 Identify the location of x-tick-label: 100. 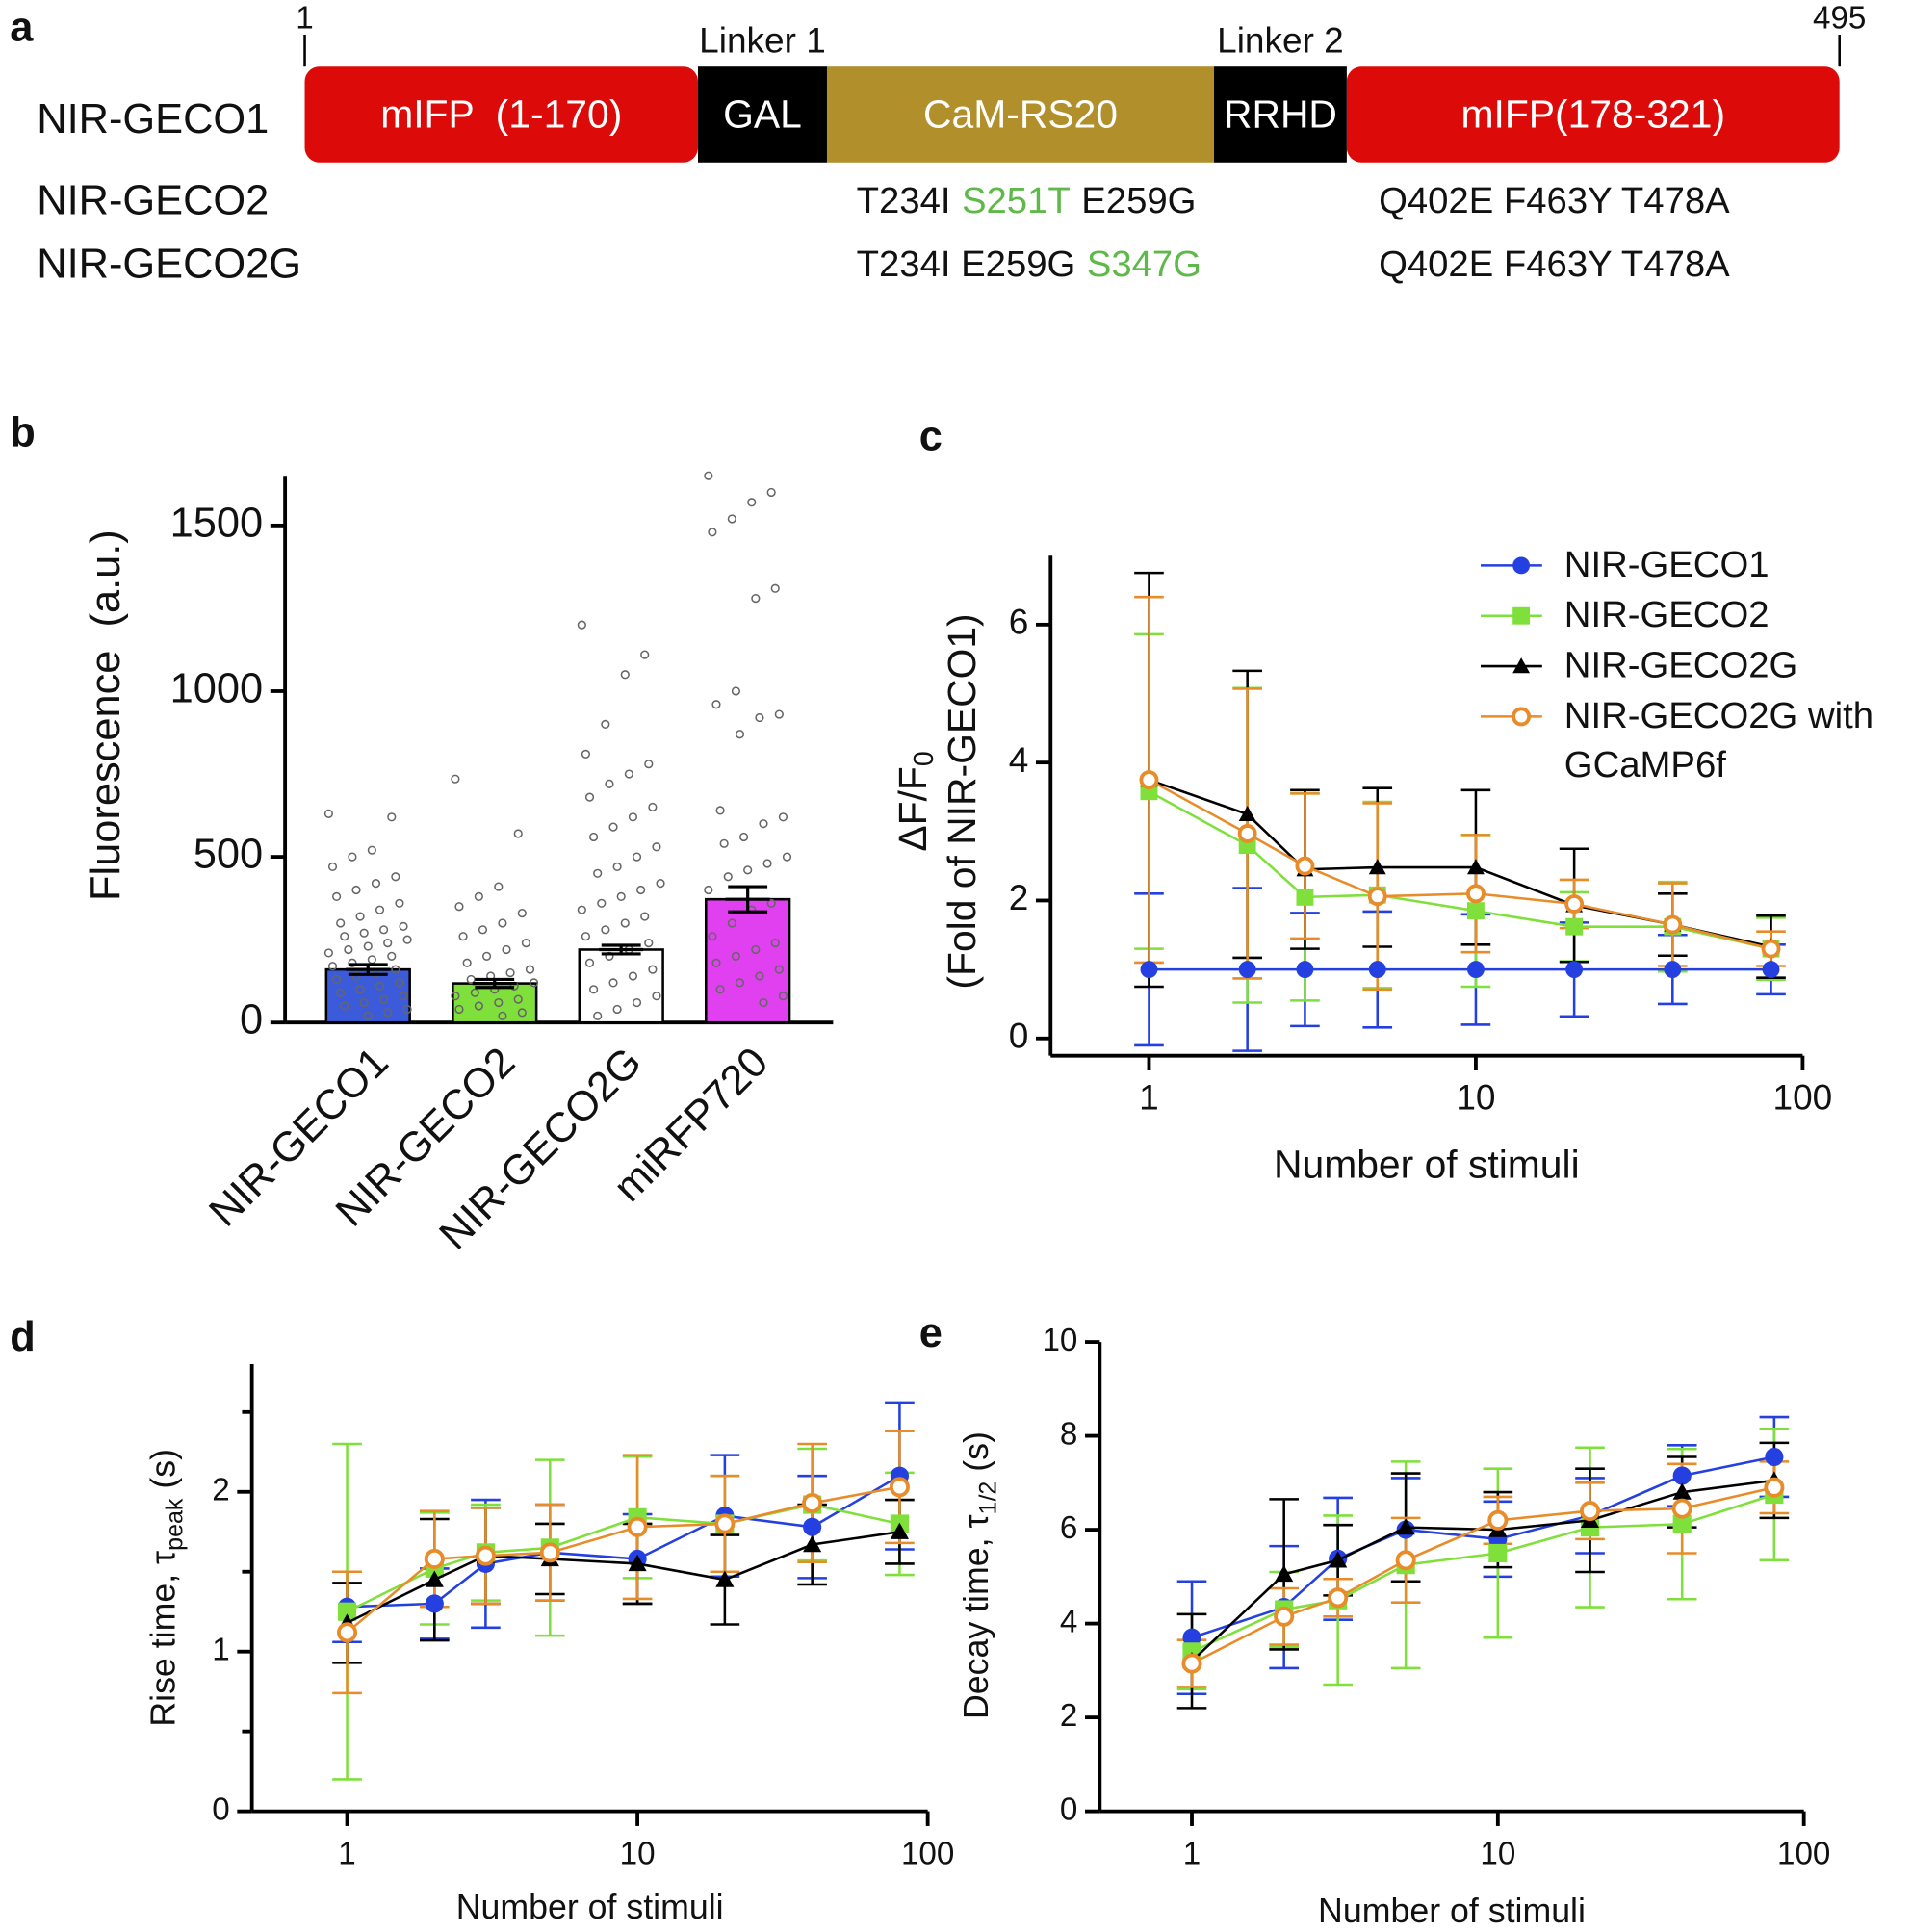
(928, 1854).